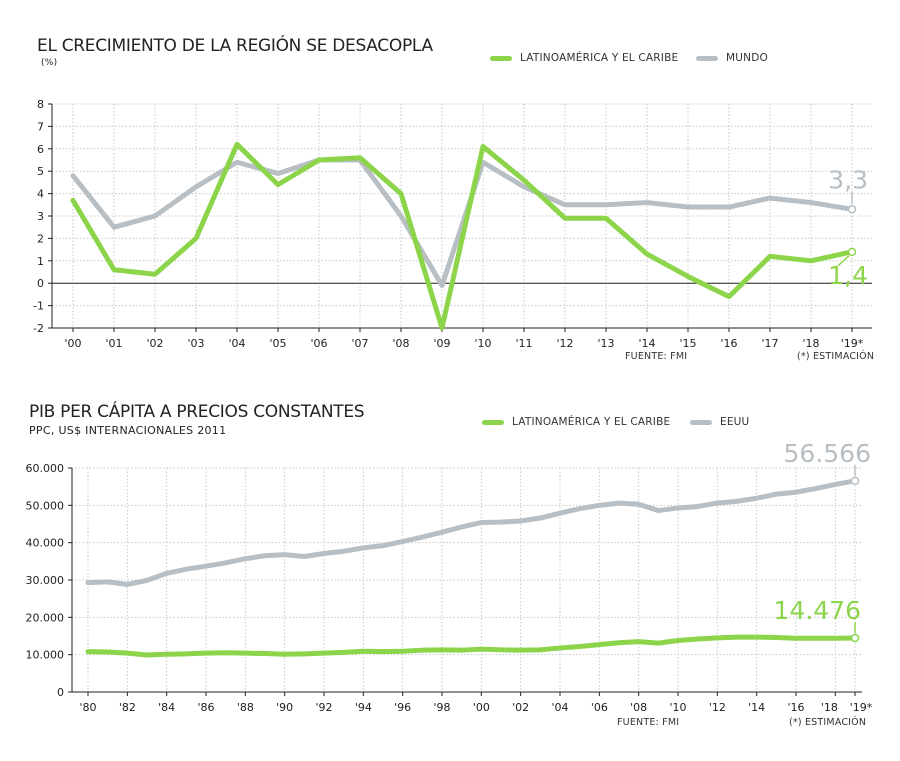 This screenshot has height=761, width=900. Describe the element at coordinates (87, 707) in the screenshot. I see `x-tick-label: '80` at that location.